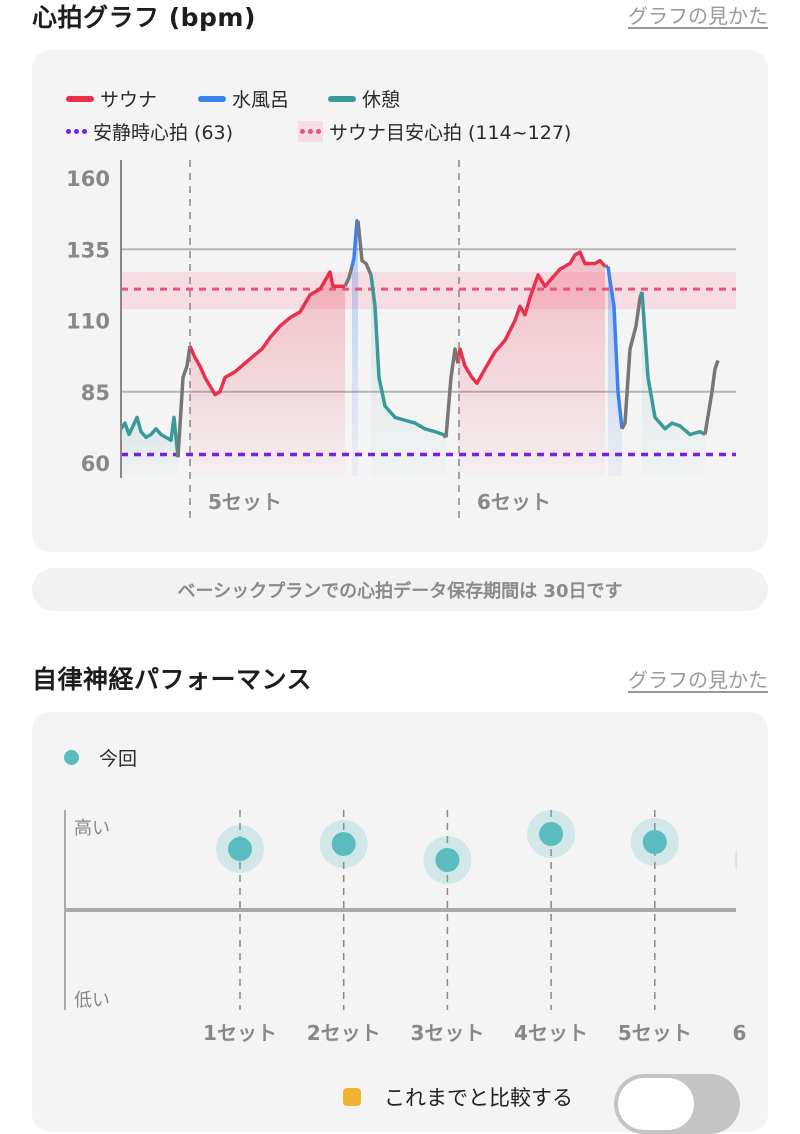  I want to click on legend-resting-hr-label: 安静時心拍 (63), so click(163, 133).